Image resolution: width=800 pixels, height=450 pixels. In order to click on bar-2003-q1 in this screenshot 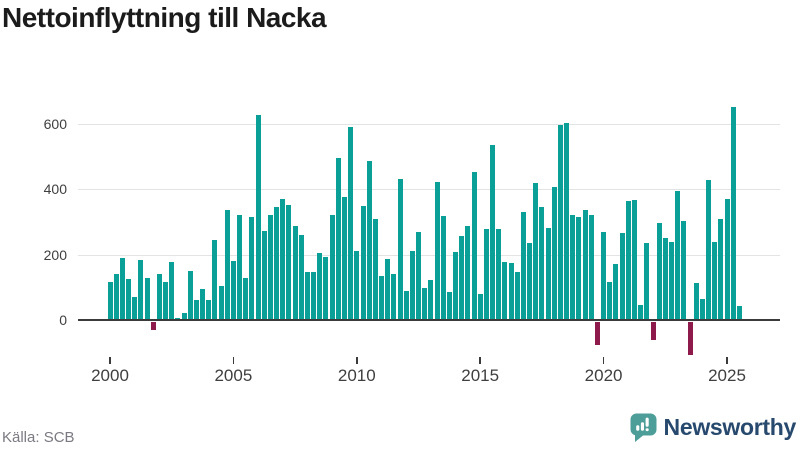, I will do `click(184, 316)`.